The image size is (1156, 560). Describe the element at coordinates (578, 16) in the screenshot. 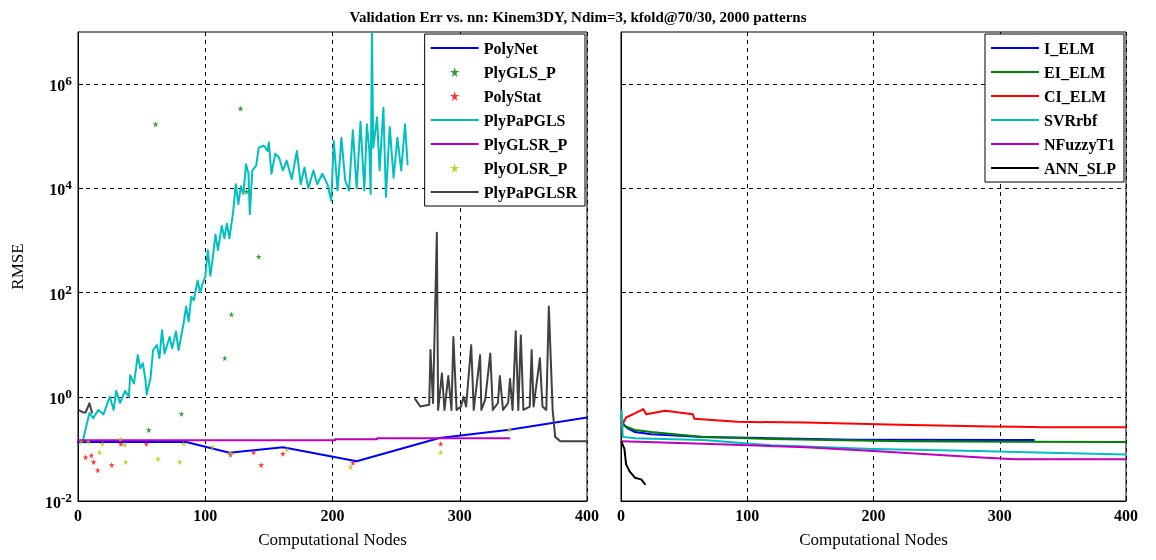

I see `chart-title: Validation Err vs. nn: Kinem3DY, Ndim=3, kfold@70/30, 2000 patterns` at that location.